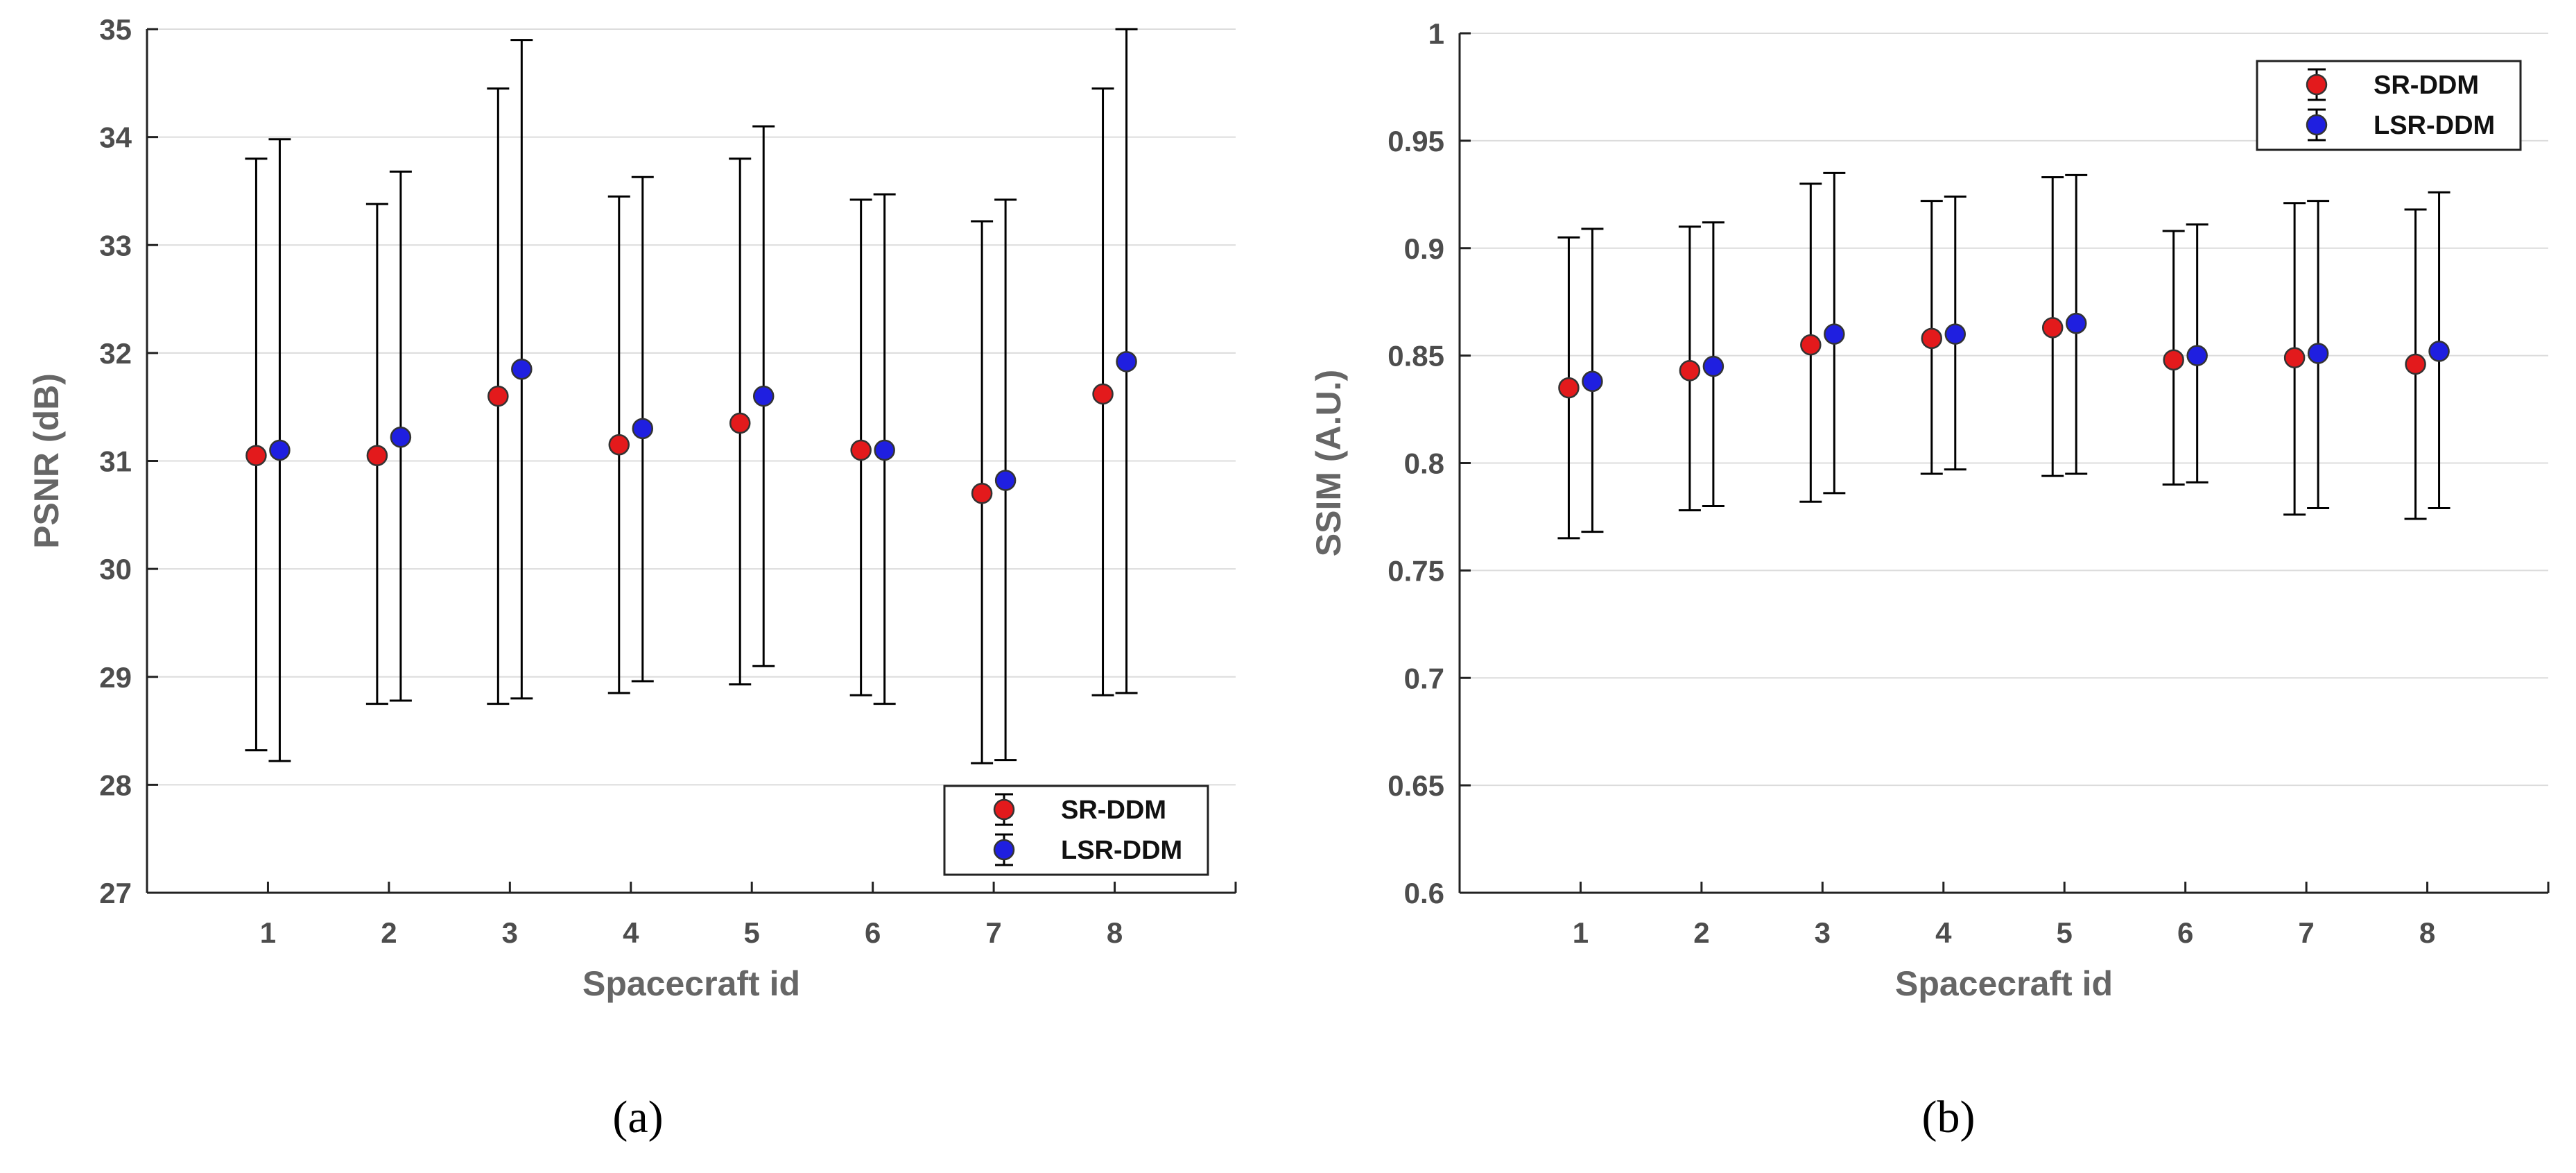  I want to click on y-tick-label: 32, so click(115, 353).